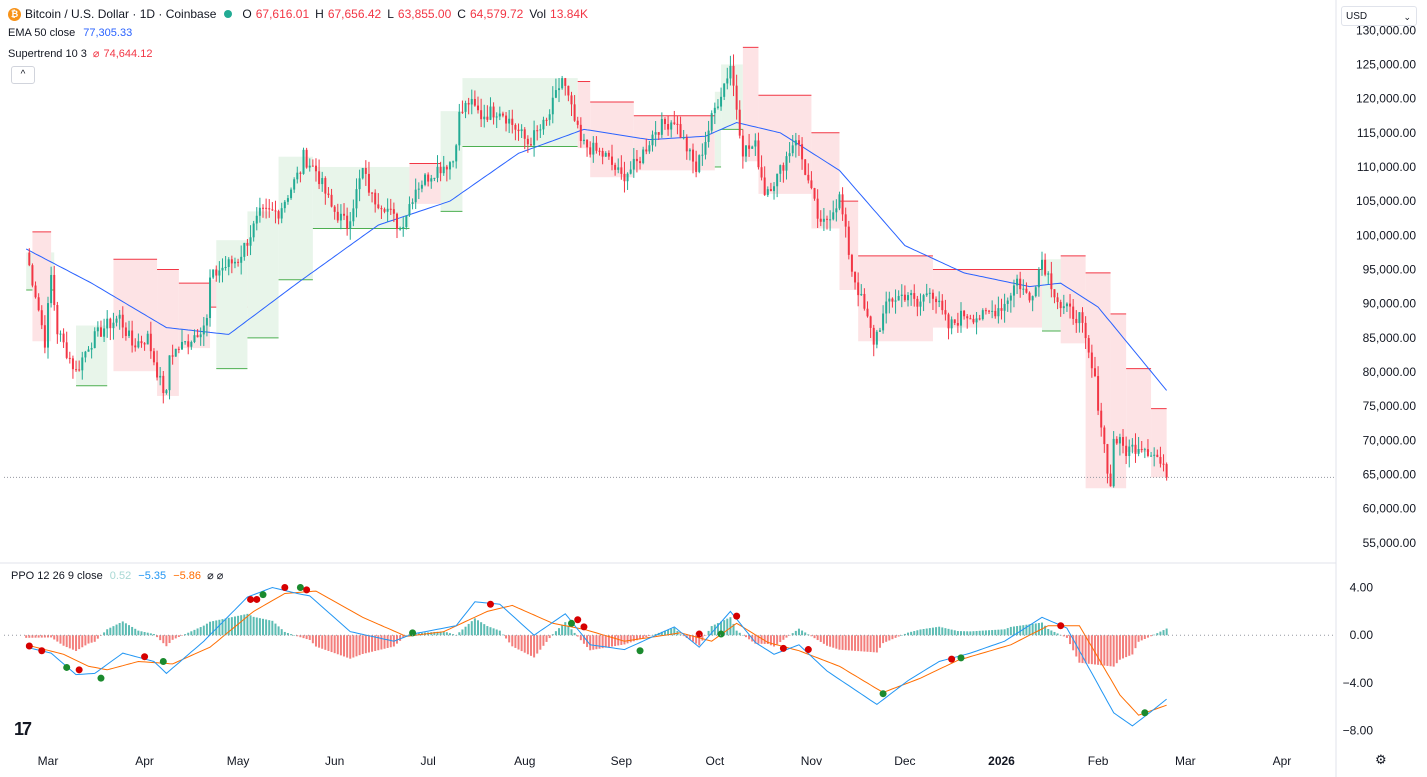 Image resolution: width=1427 pixels, height=777 pixels. What do you see at coordinates (80, 54) in the screenshot?
I see `supertrend-legend: Supertrend 10 3 ⌀ 74,644.12` at bounding box center [80, 54].